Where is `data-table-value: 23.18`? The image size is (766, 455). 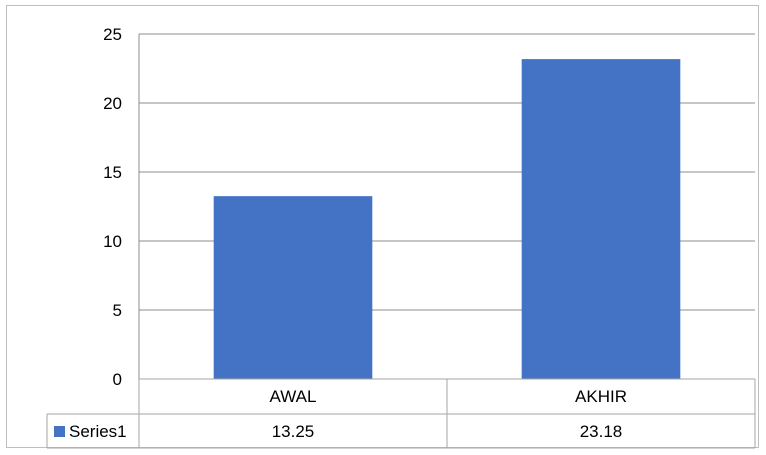
data-table-value: 23.18 is located at coordinates (601, 431).